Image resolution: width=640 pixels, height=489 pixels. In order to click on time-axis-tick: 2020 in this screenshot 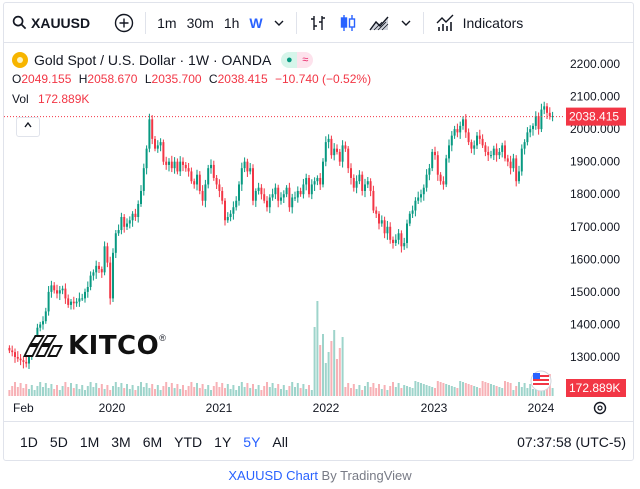, I will do `click(112, 408)`.